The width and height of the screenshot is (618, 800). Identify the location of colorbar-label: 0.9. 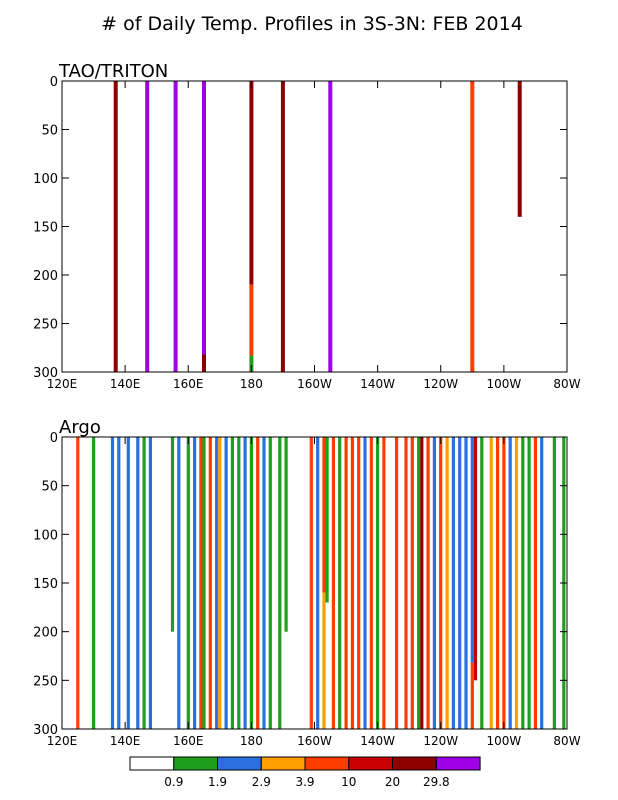
(173, 782).